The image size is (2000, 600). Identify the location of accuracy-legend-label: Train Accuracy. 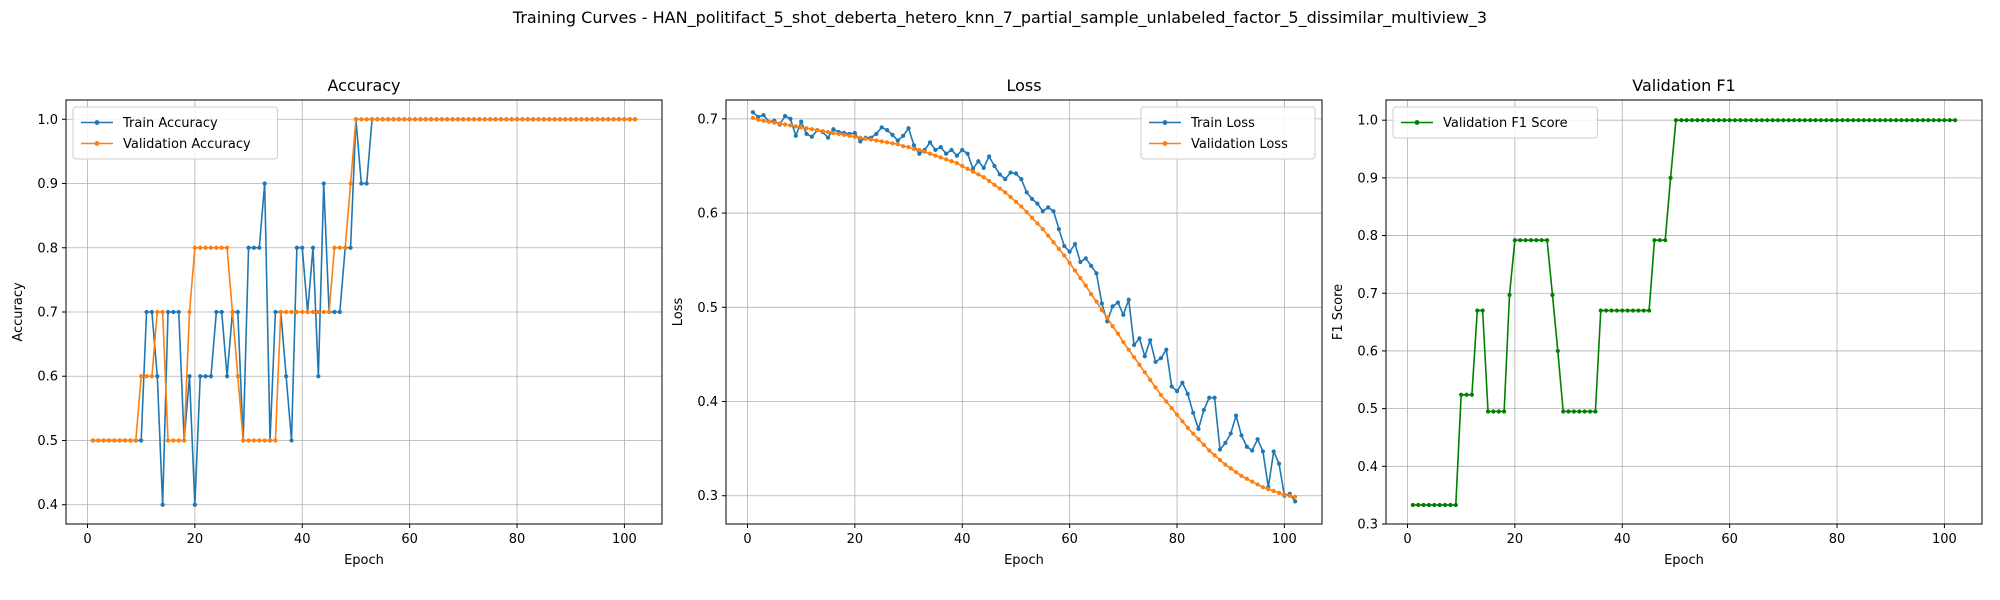
(170, 123).